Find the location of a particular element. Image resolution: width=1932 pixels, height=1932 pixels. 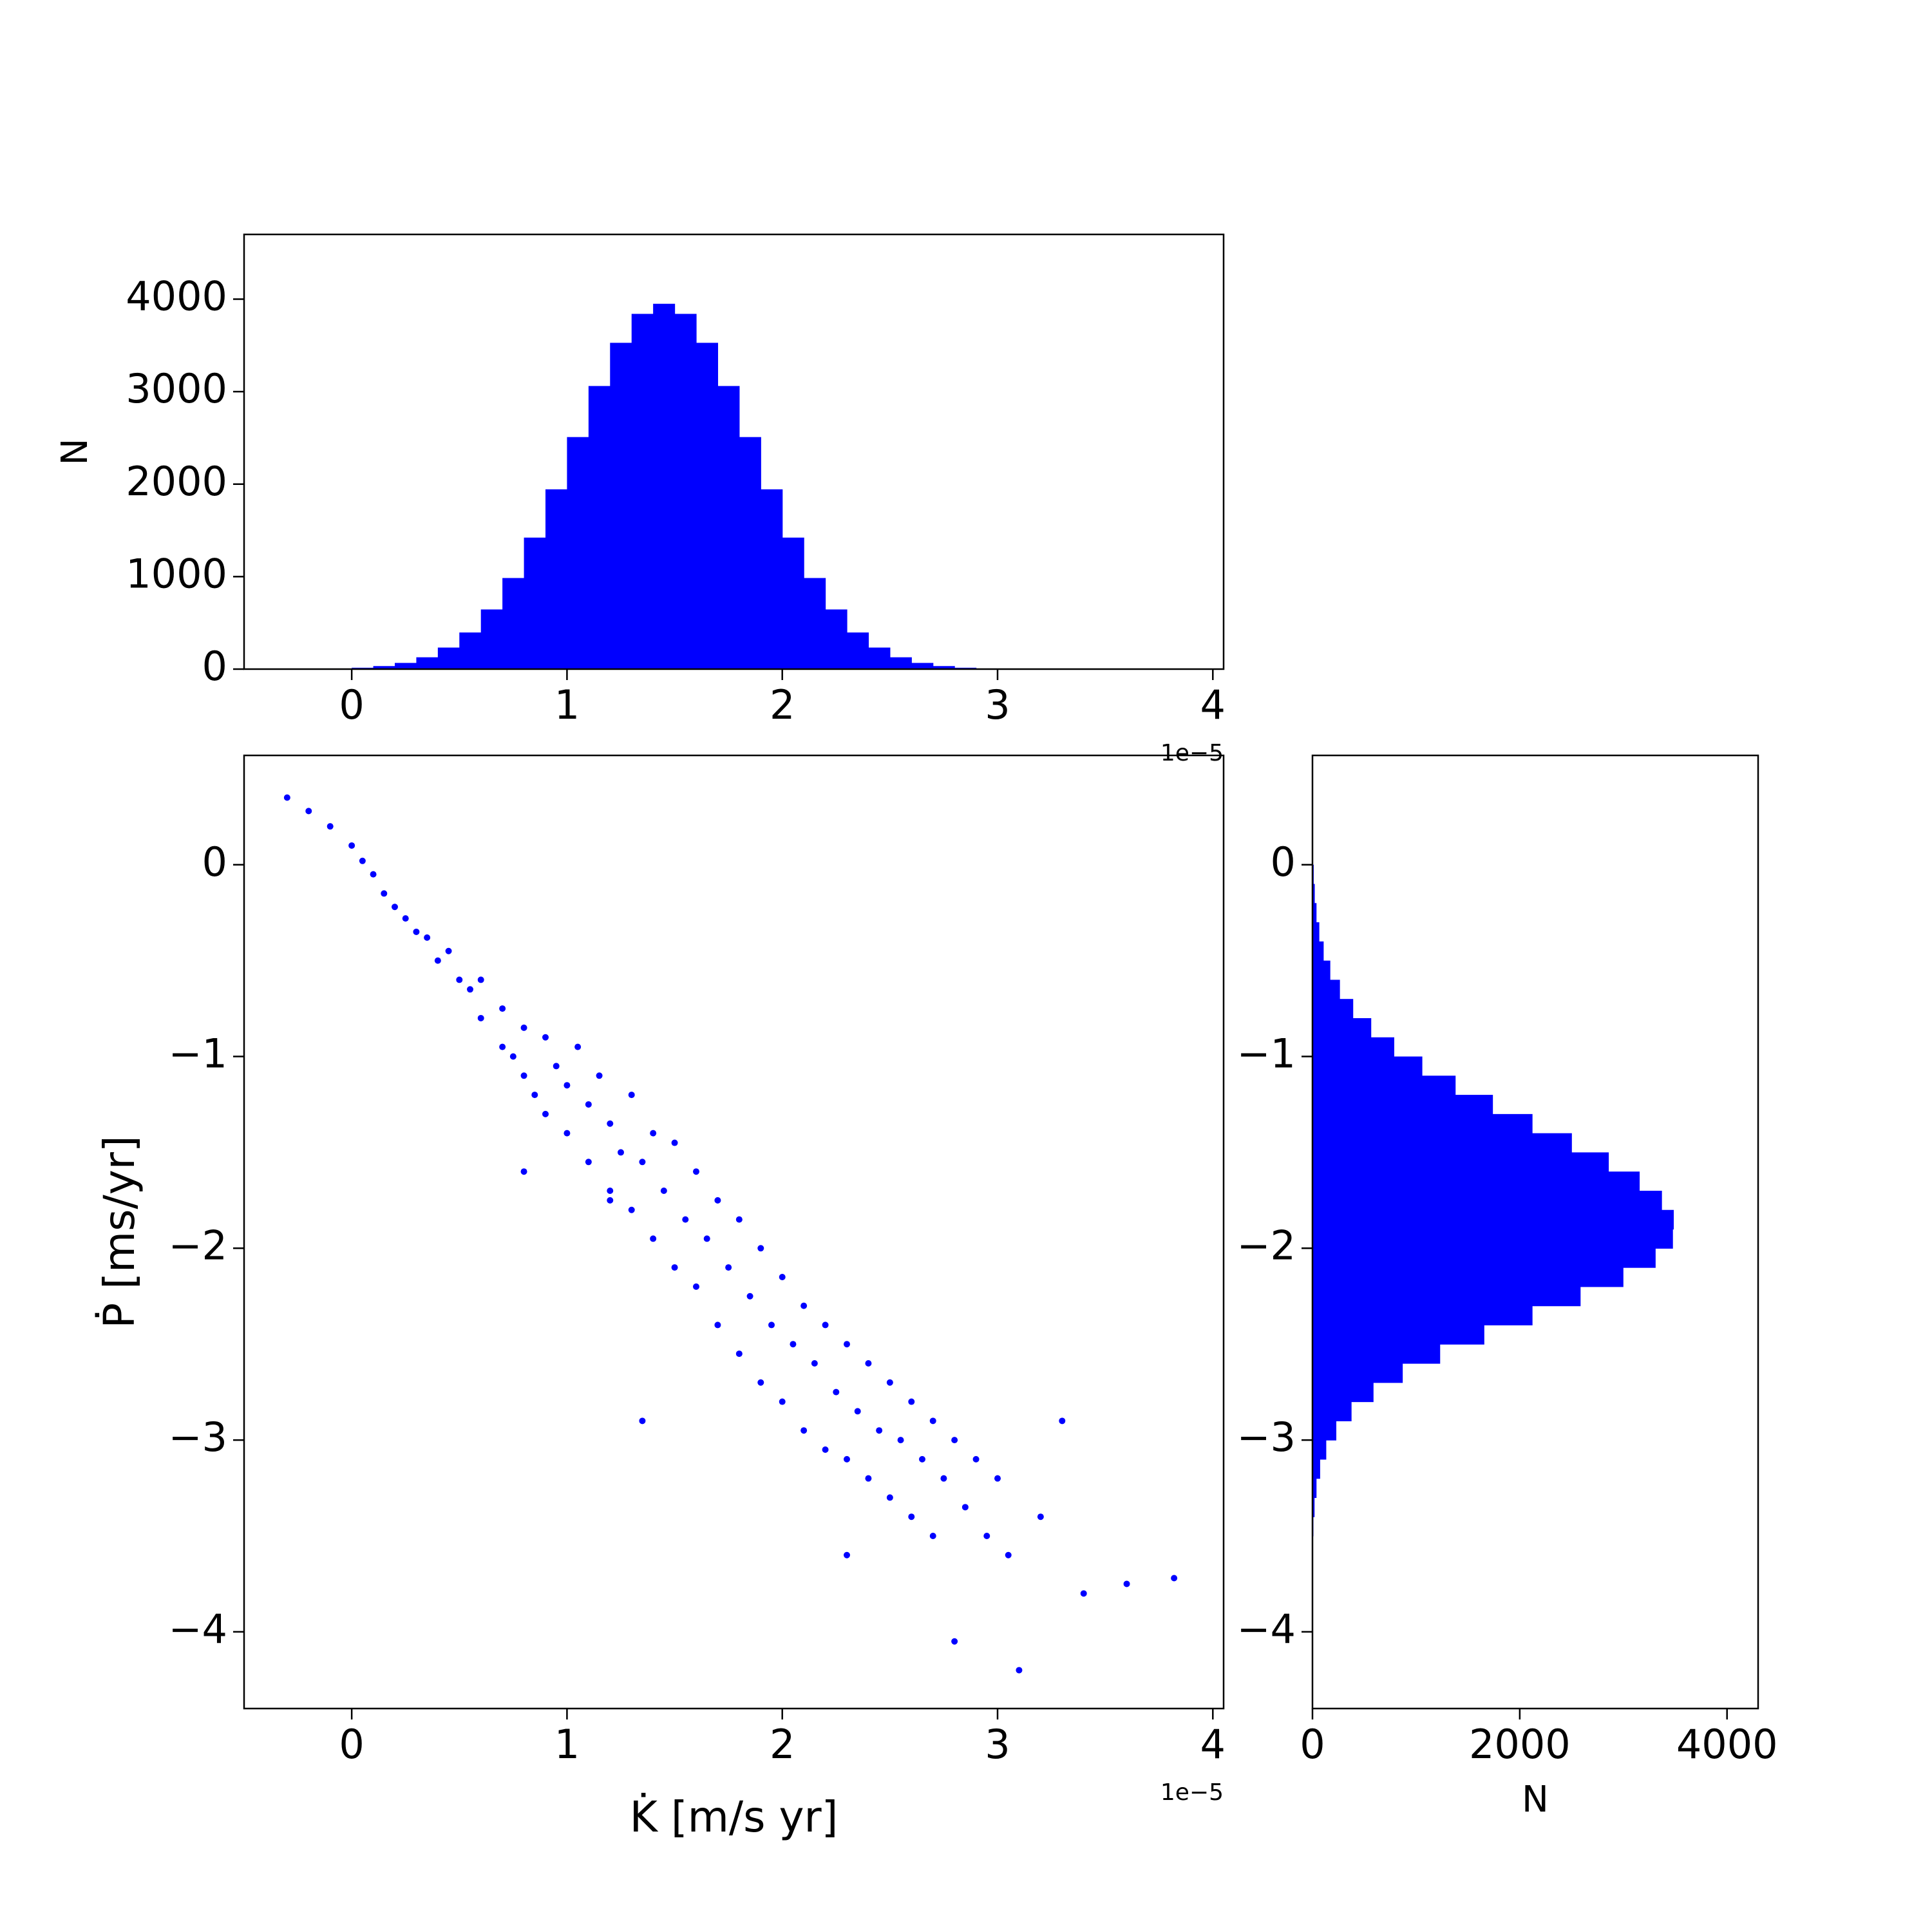

y-tick-label: −1 is located at coordinates (1266, 1053).